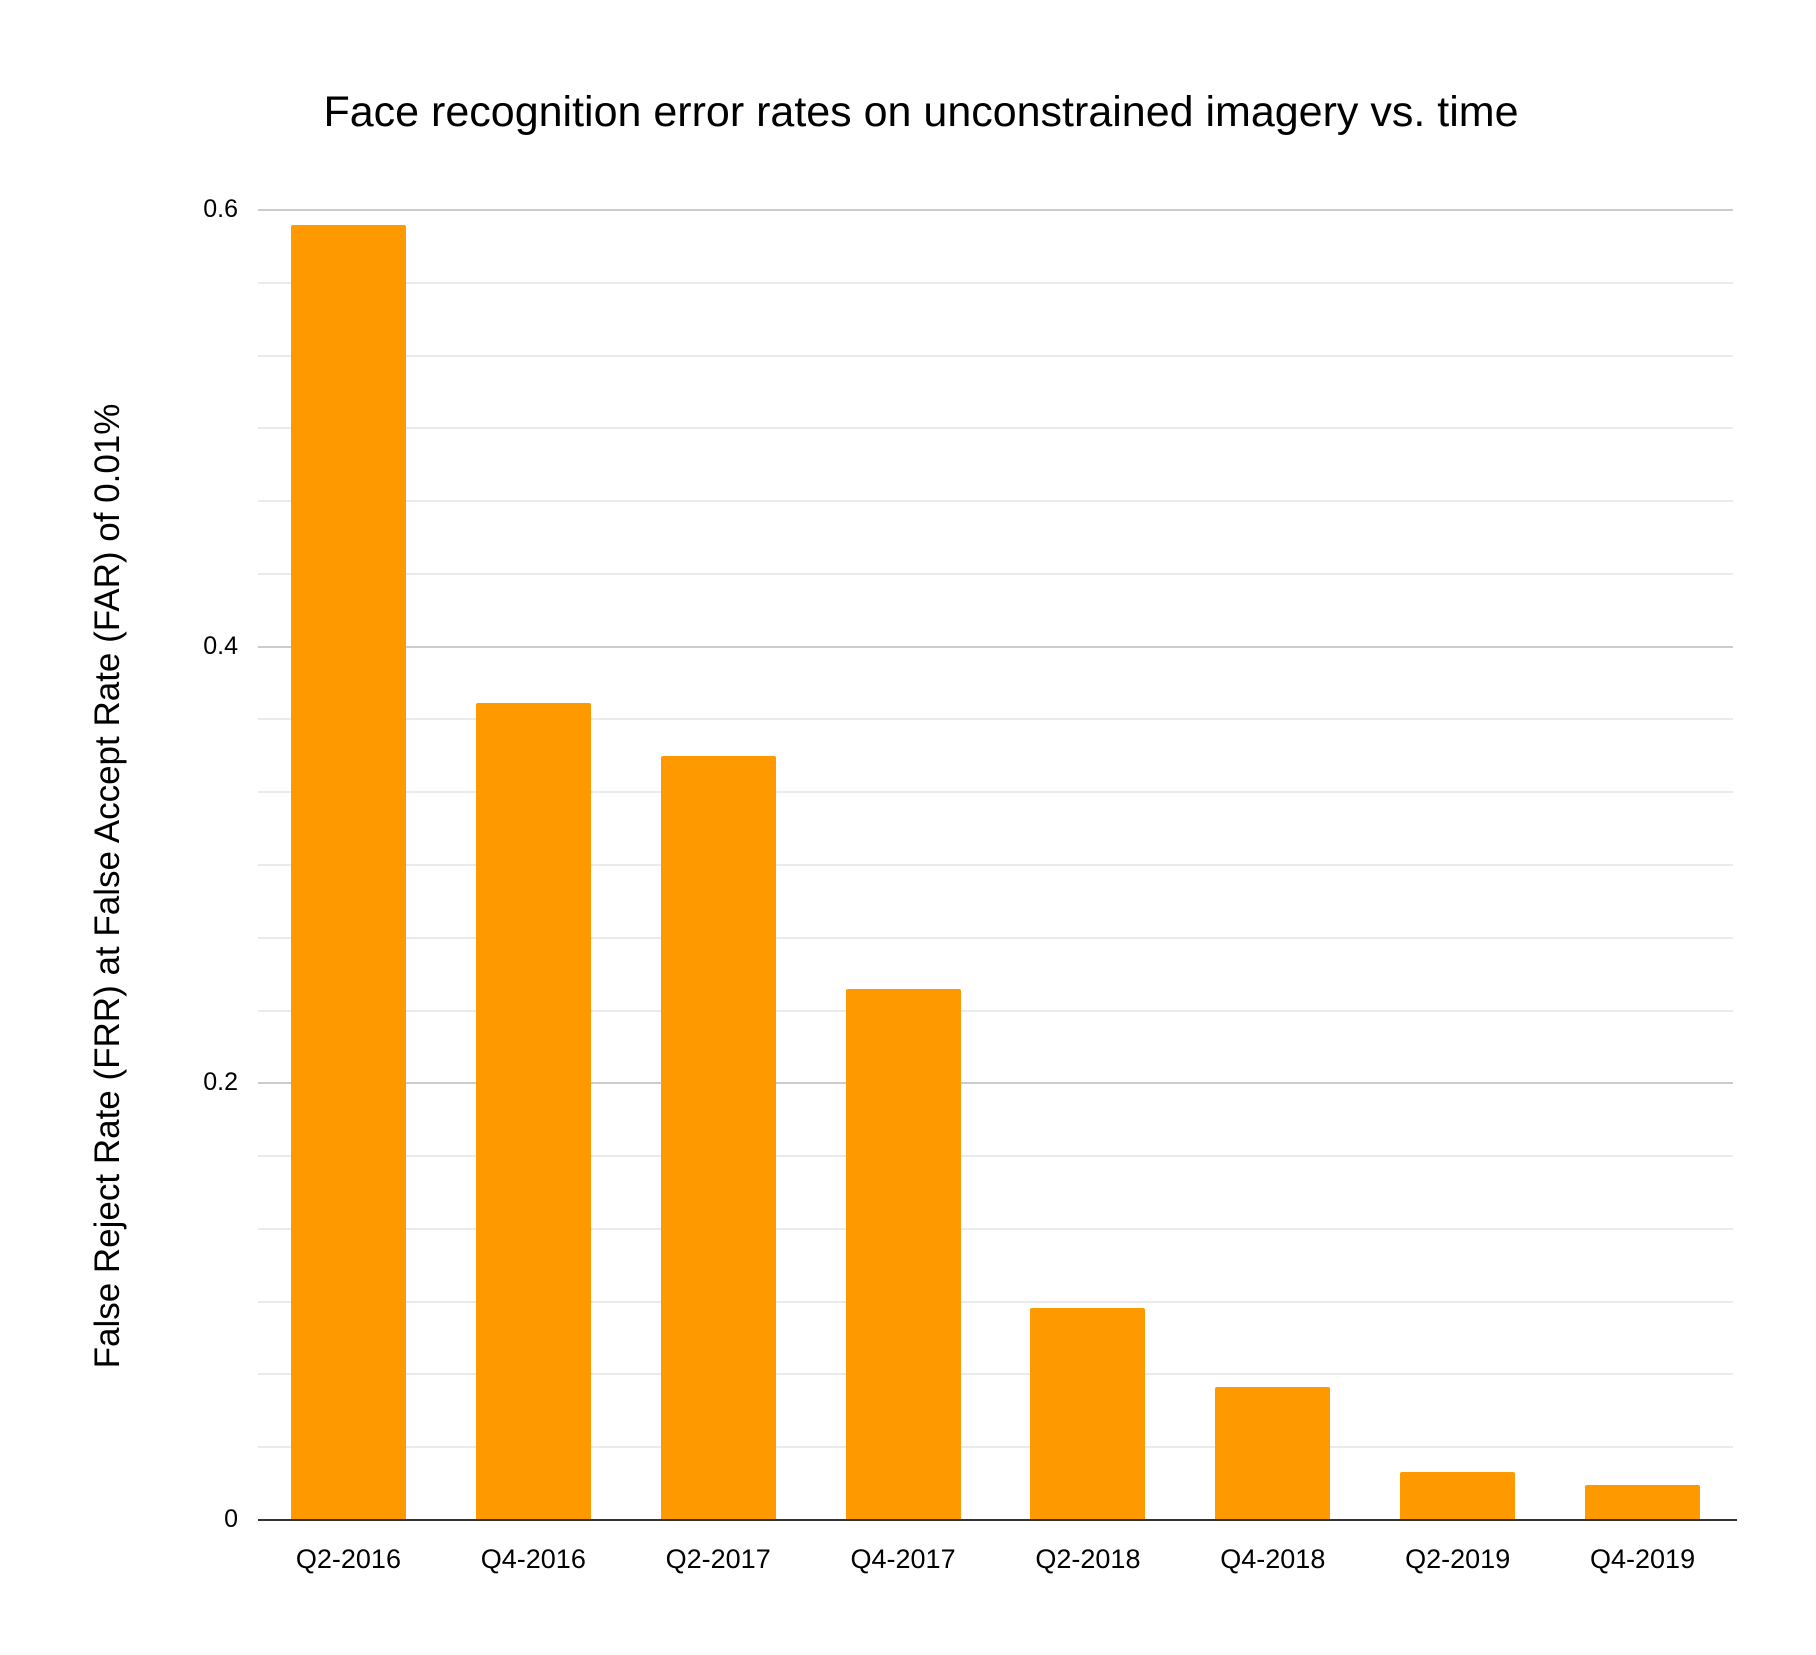 The image size is (1816, 1655). What do you see at coordinates (903, 1254) in the screenshot?
I see `bar-q4-2017` at bounding box center [903, 1254].